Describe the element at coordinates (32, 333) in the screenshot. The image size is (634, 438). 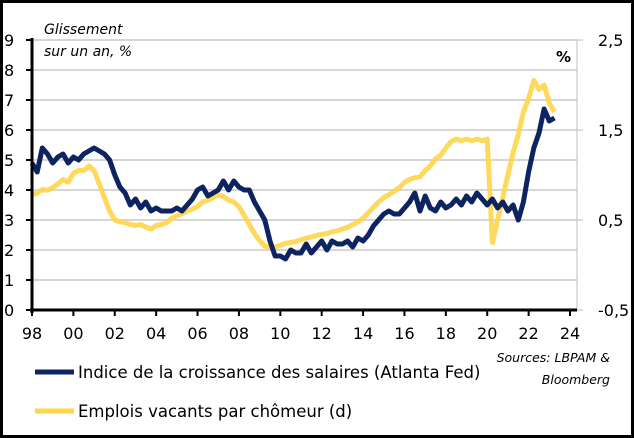
I see `x-axis-tick-label: 98` at that location.